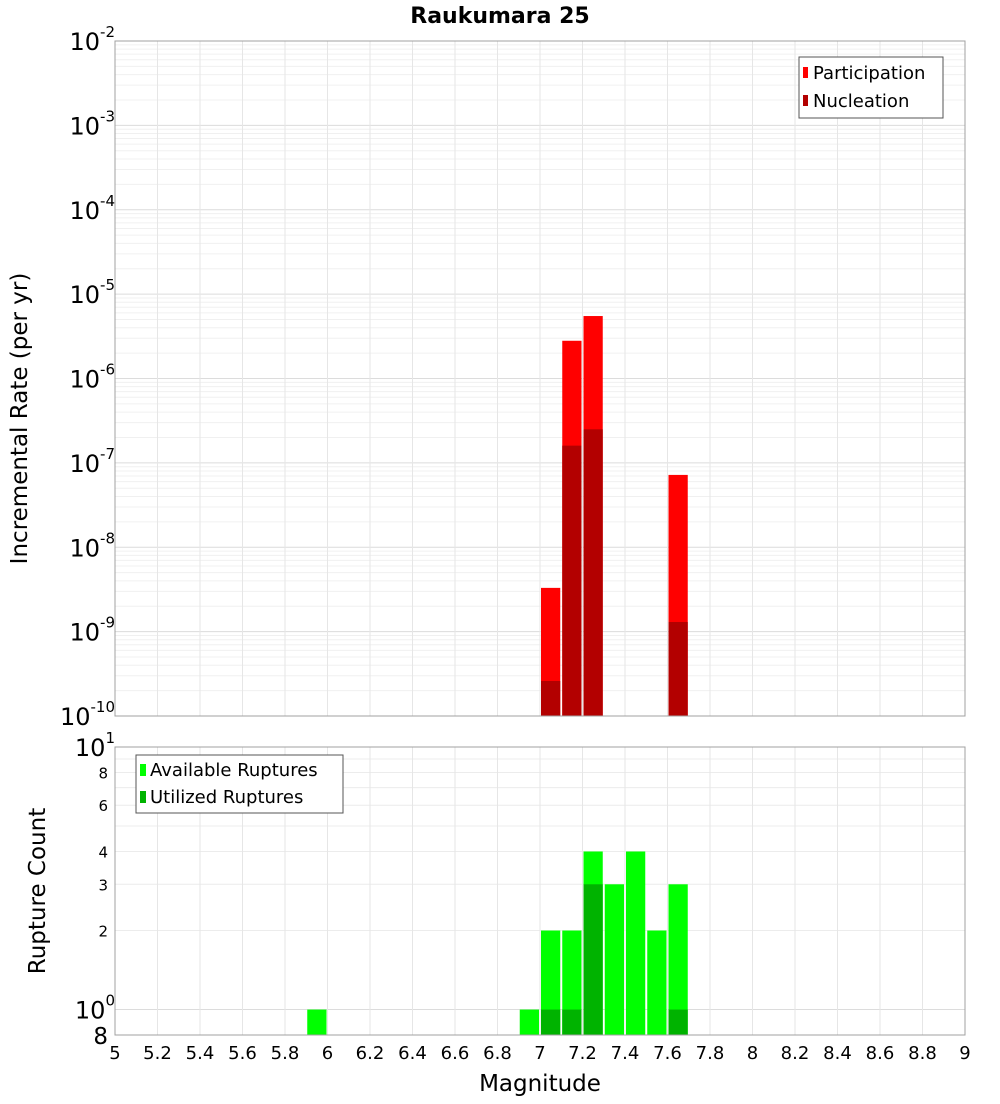 Image resolution: width=1000 pixels, height=1104 pixels. What do you see at coordinates (964, 1053) in the screenshot?
I see `x-tick-label: 9` at bounding box center [964, 1053].